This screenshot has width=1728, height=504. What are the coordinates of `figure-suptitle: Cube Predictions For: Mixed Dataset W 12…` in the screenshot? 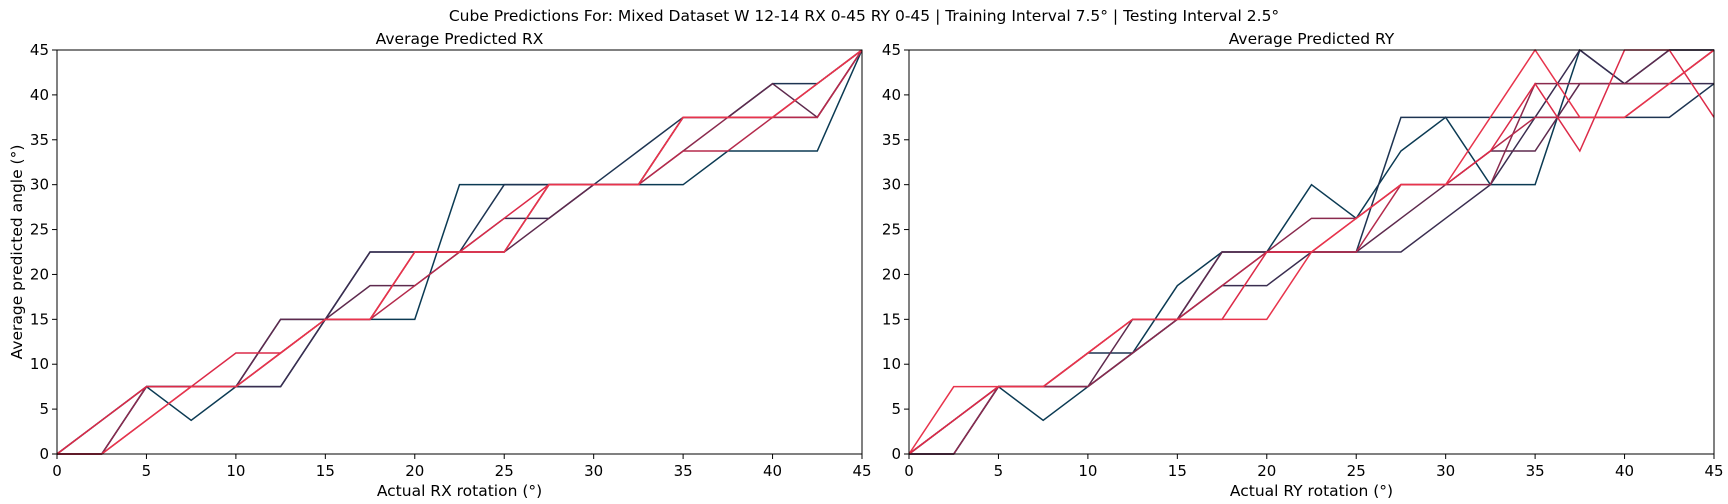 It's located at (864, 16).